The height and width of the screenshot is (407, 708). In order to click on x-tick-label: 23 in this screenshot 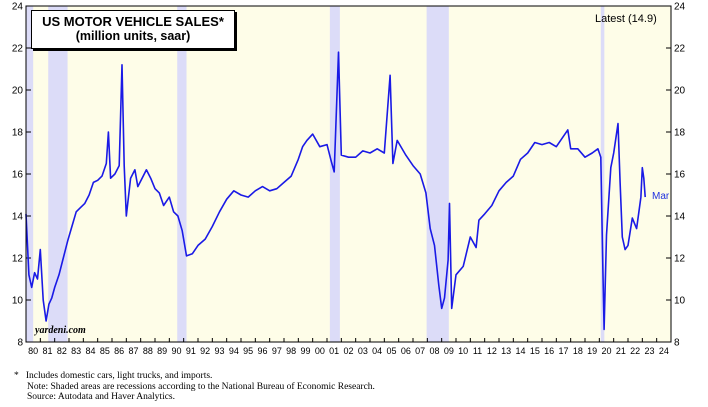, I will do `click(649, 351)`.